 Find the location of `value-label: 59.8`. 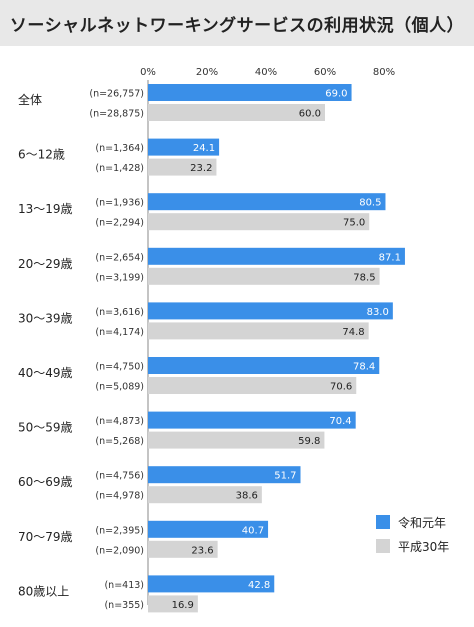

value-label: 59.8 is located at coordinates (309, 441).